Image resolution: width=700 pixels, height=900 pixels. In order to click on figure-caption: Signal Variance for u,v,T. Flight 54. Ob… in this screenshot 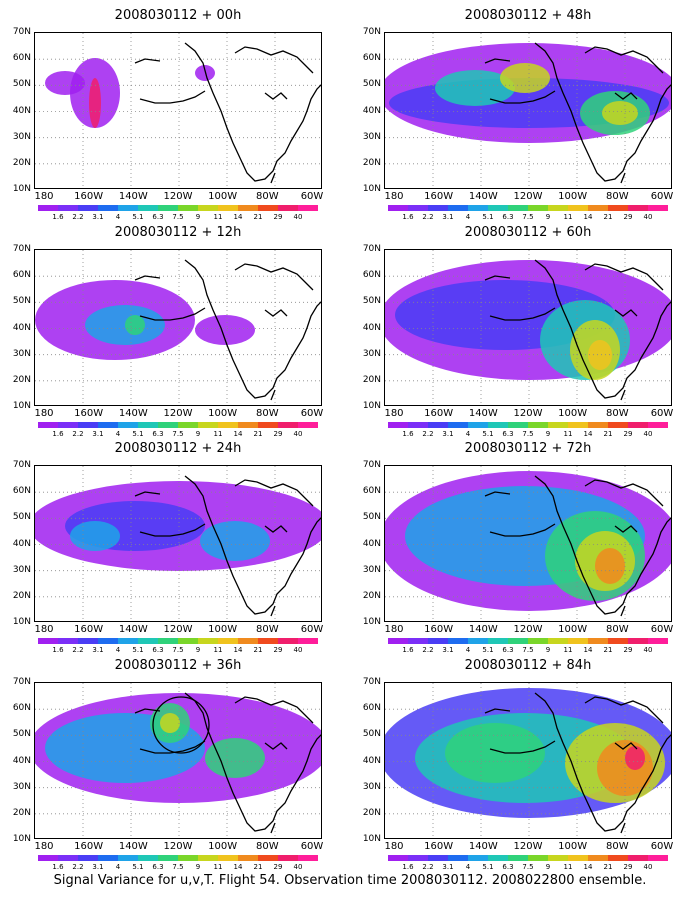, I will do `click(350, 880)`.